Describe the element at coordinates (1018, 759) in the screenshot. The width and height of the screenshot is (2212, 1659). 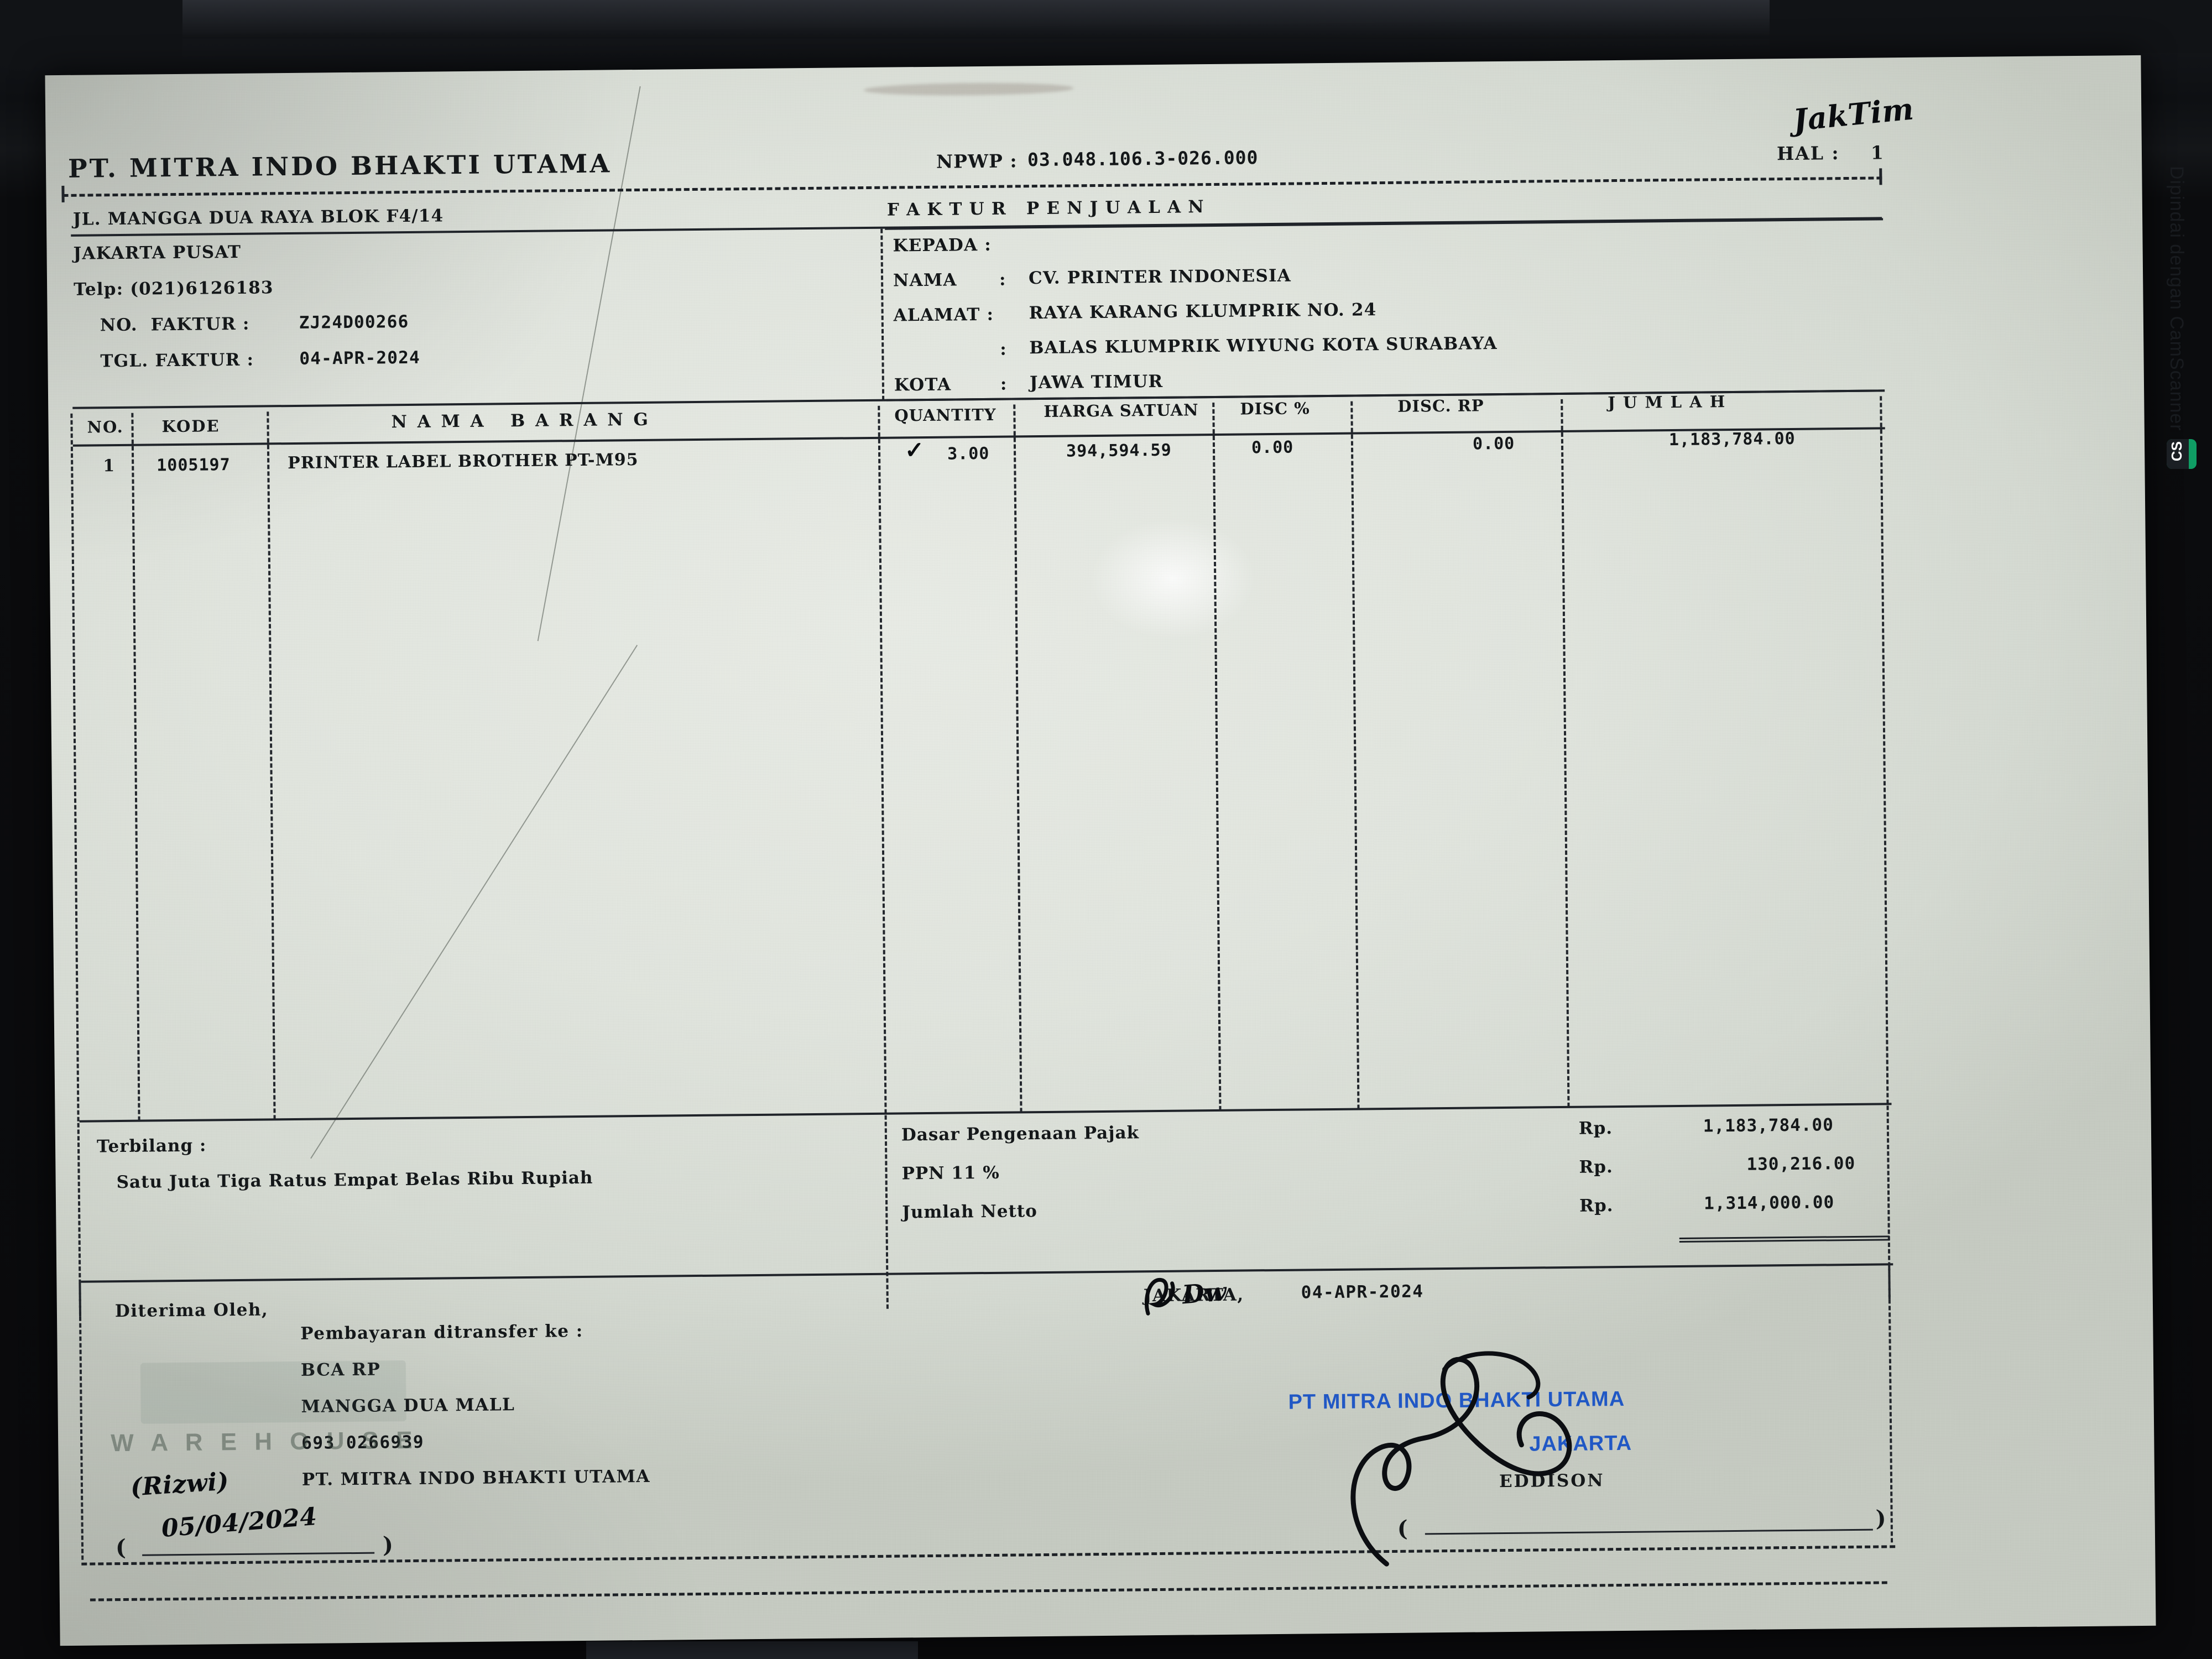
I see `table-col-sep-qty` at that location.